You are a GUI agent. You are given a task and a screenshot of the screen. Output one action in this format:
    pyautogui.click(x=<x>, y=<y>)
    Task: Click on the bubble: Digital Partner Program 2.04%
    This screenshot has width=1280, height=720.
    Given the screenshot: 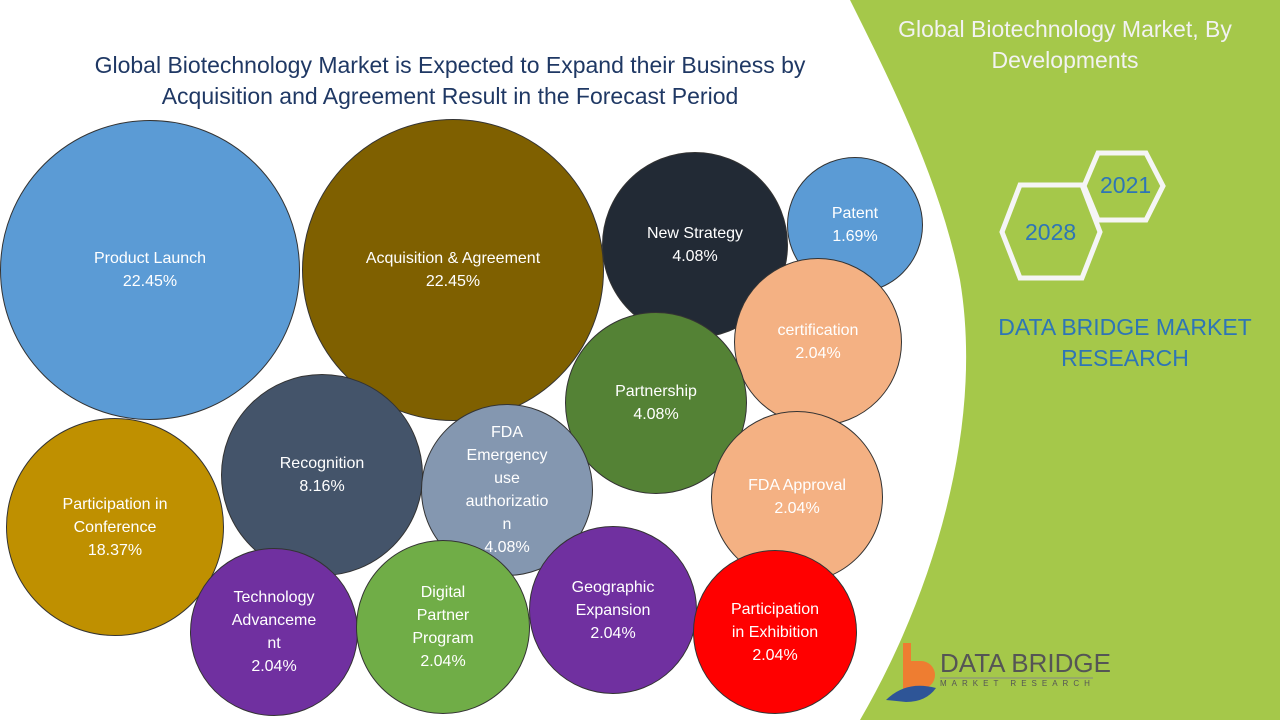 What is the action you would take?
    pyautogui.click(x=443, y=627)
    